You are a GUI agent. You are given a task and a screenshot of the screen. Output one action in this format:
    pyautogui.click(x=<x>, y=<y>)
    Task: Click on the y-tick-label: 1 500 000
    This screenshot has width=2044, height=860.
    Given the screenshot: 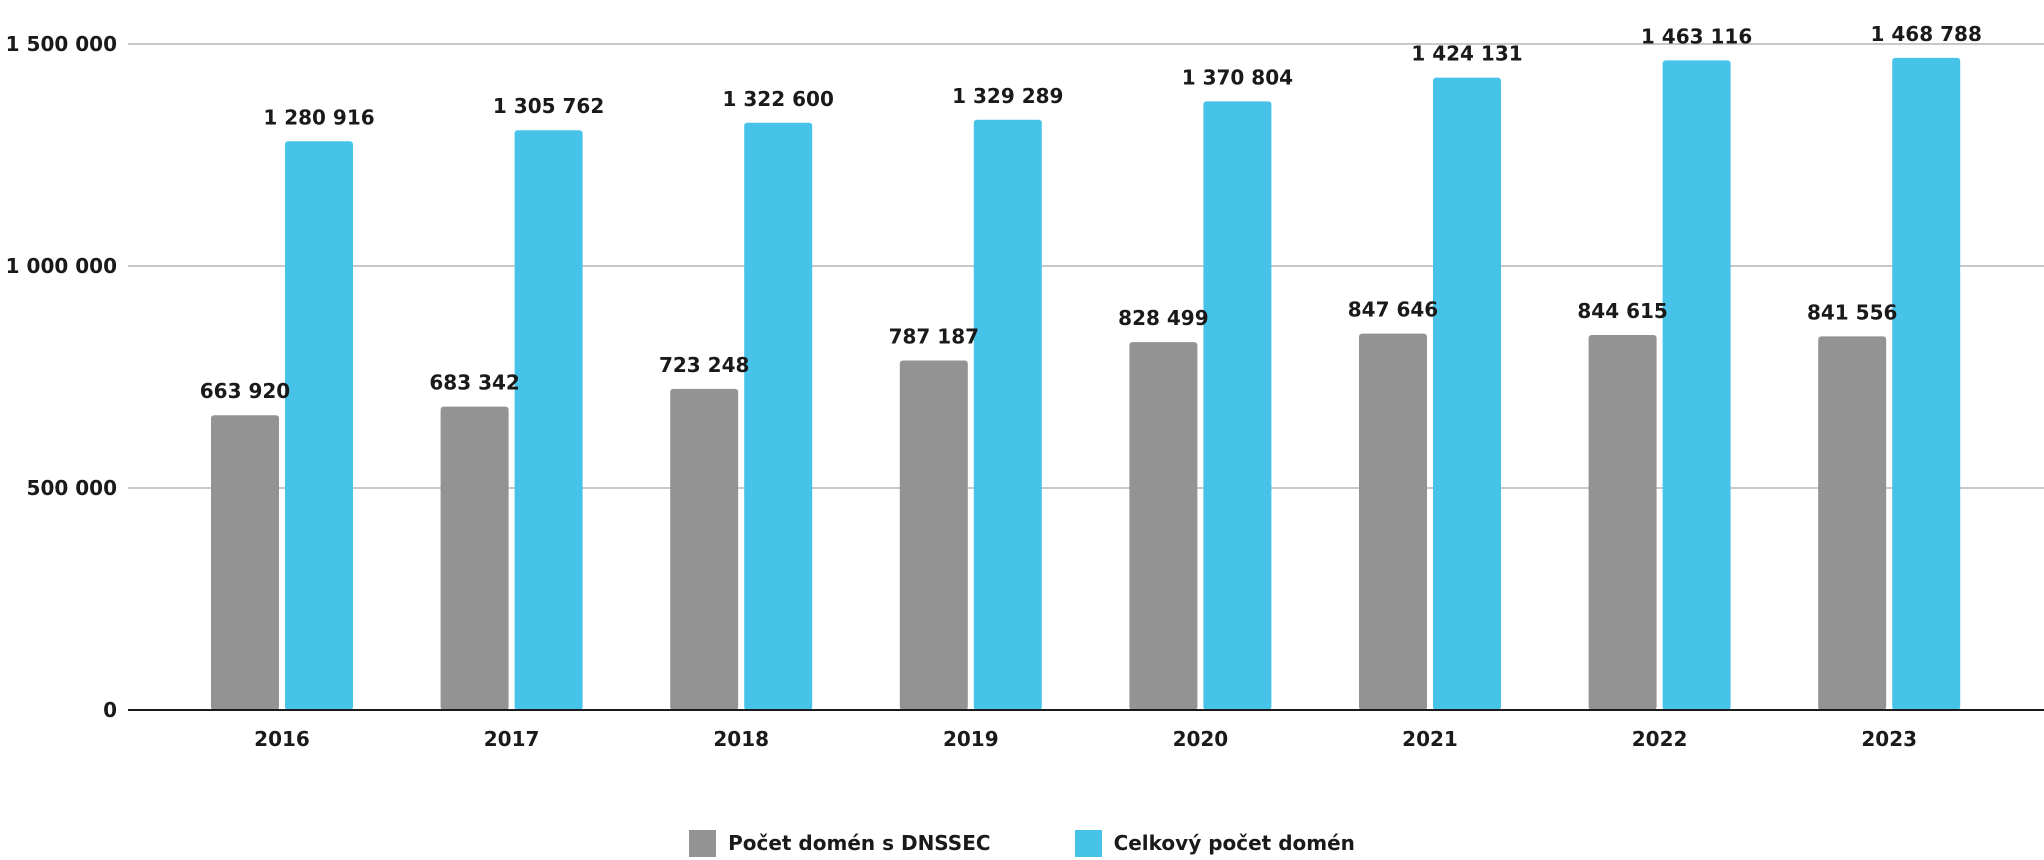 What is the action you would take?
    pyautogui.click(x=61, y=44)
    